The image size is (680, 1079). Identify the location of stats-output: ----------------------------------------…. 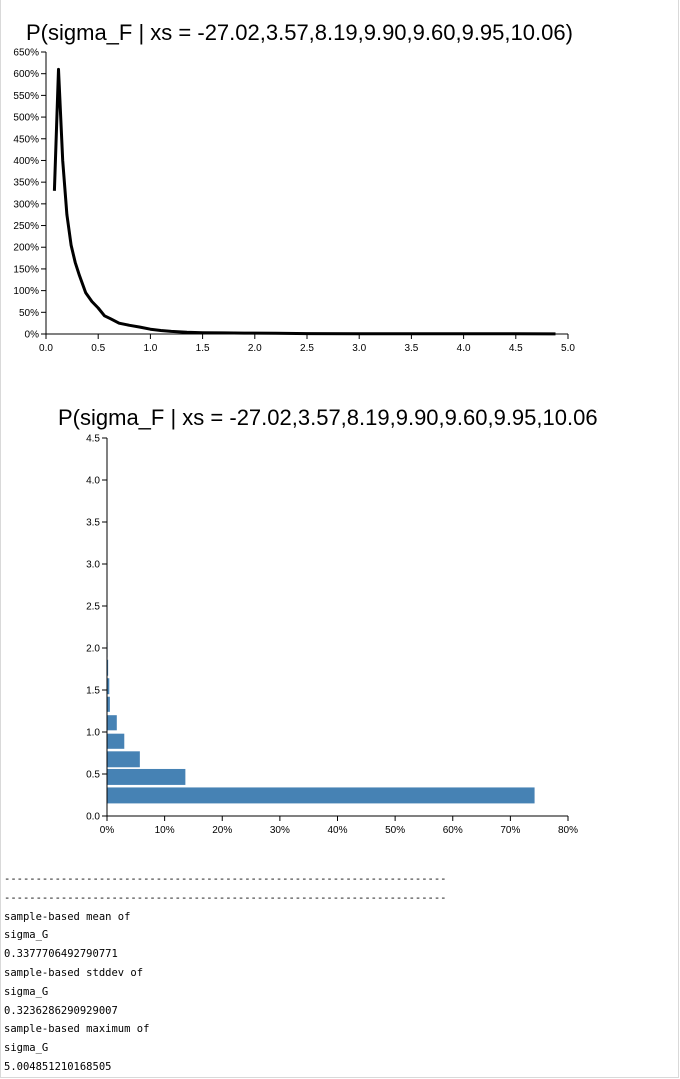
(225, 973).